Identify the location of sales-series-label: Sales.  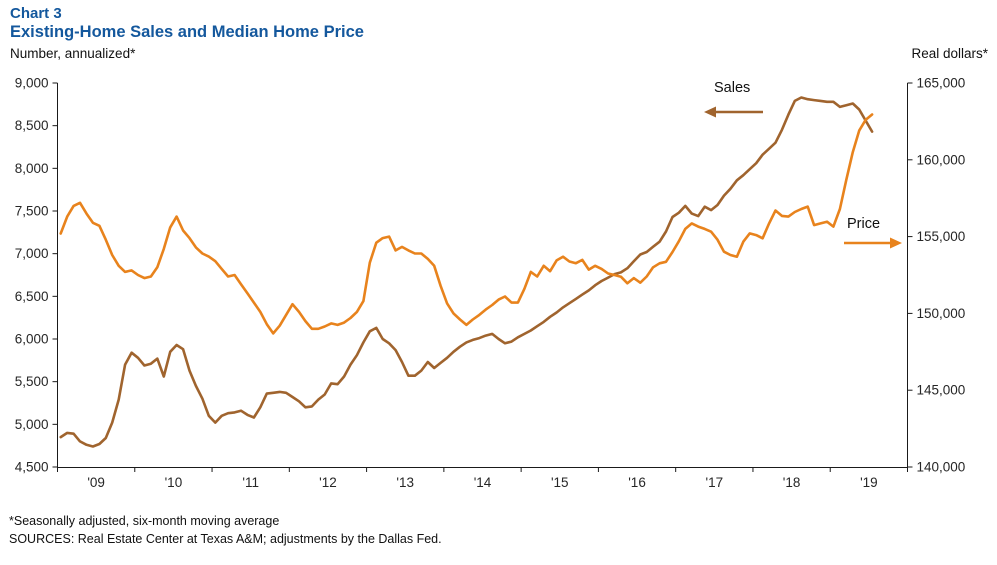
(732, 88).